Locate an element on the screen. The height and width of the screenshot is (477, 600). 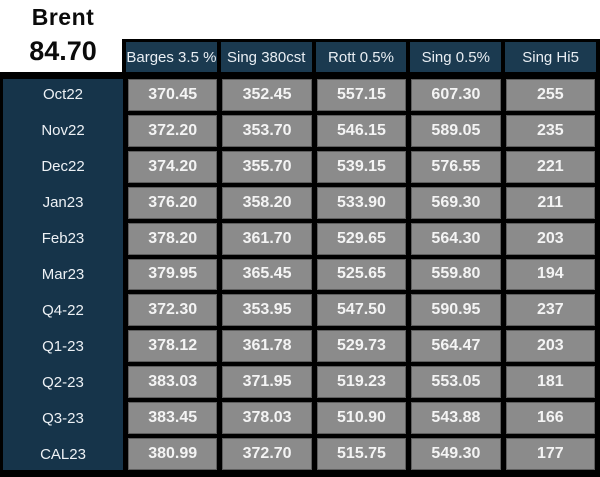
price-cell: 221 is located at coordinates (550, 166).